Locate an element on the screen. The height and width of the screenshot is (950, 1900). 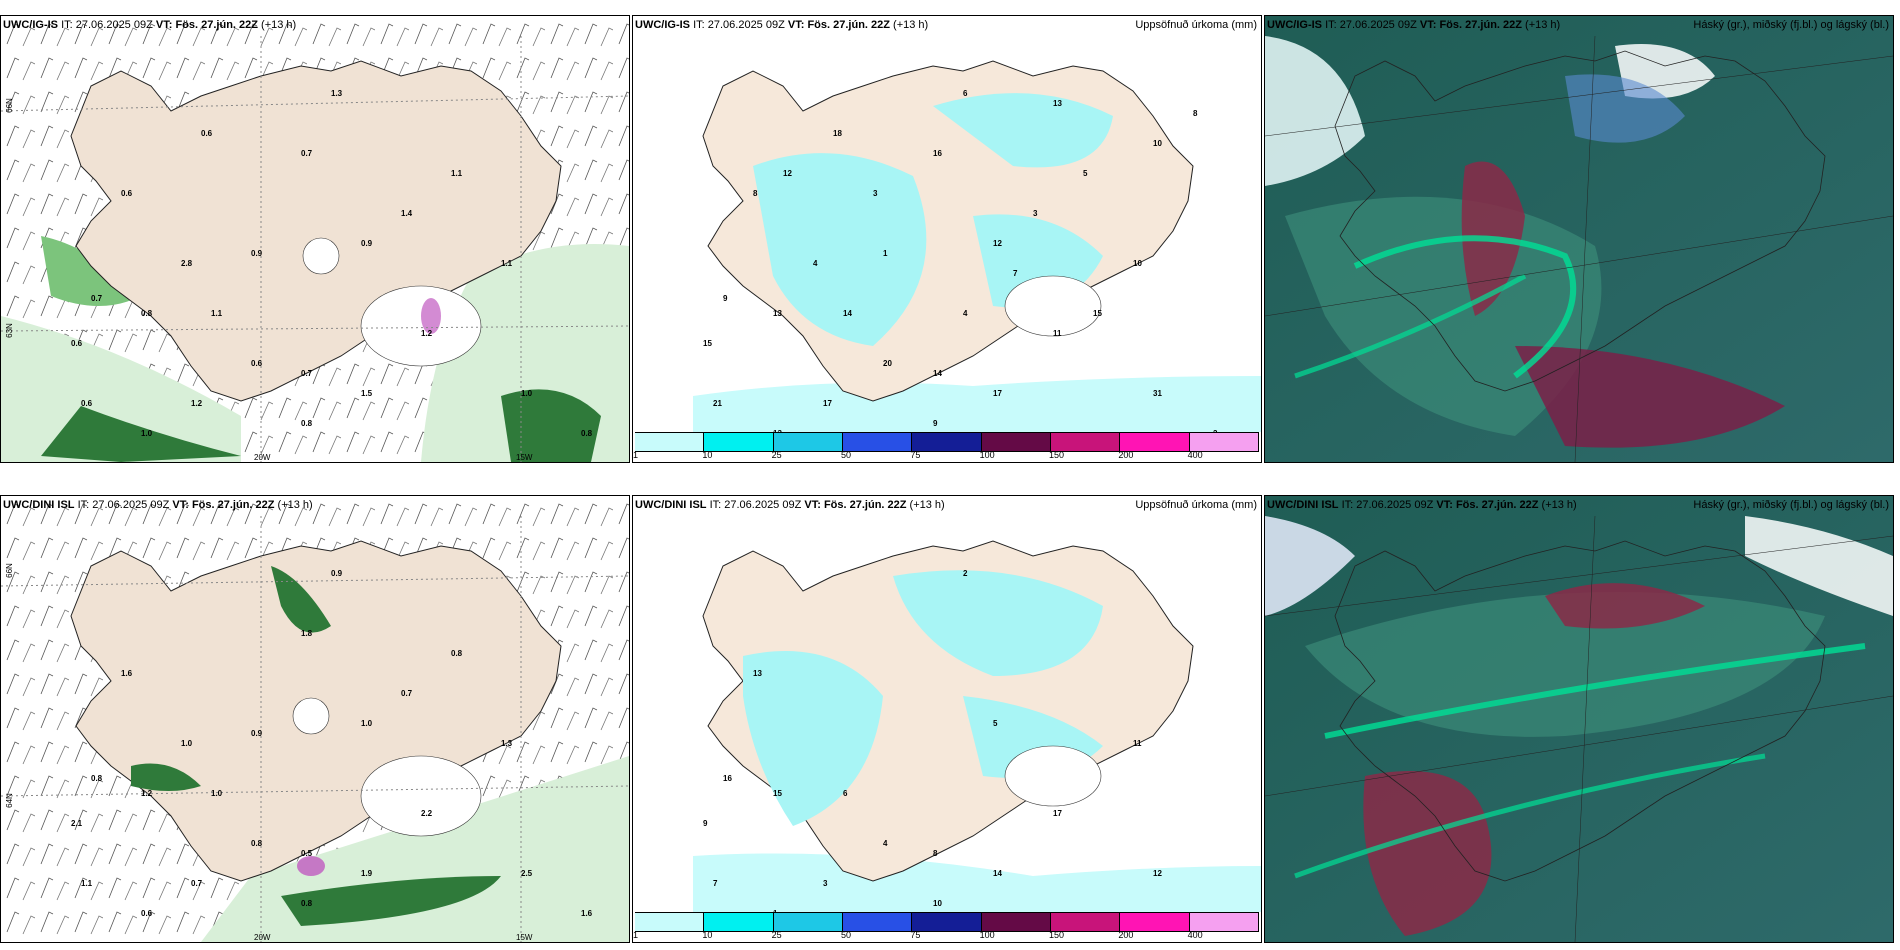
value-label: 2 is located at coordinates (965, 573).